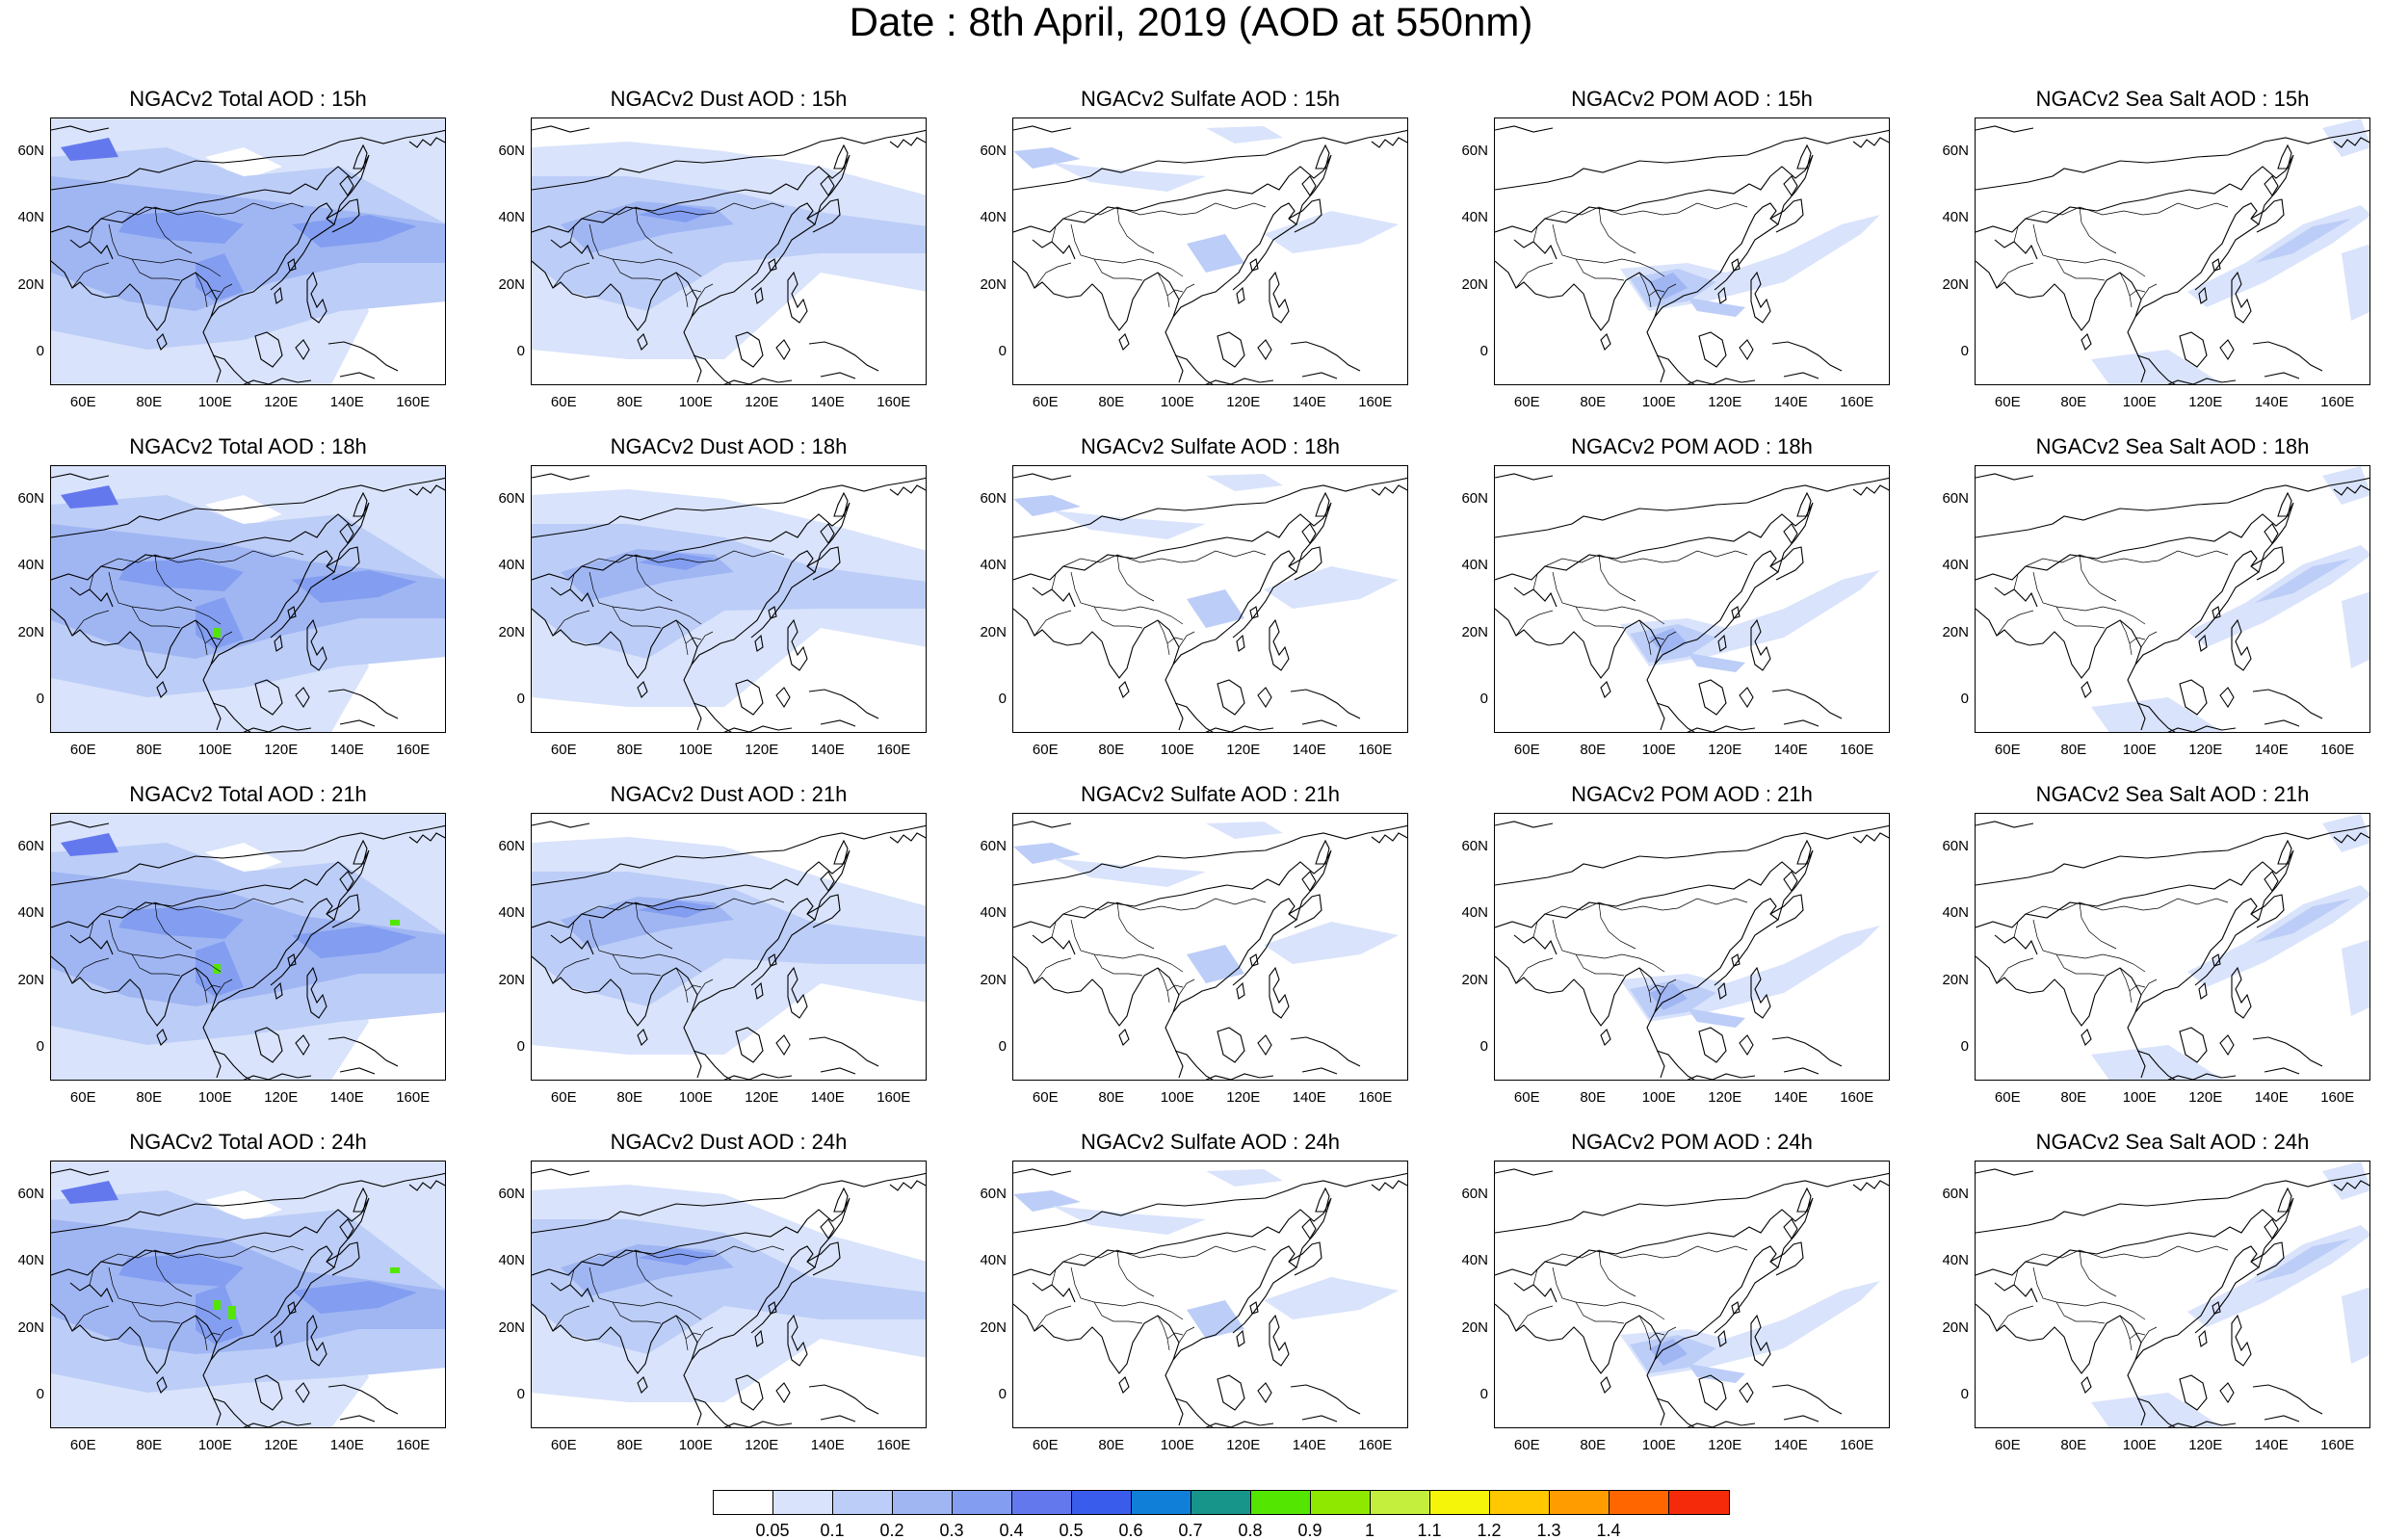 The width and height of the screenshot is (2382, 1540). Describe the element at coordinates (1608, 1530) in the screenshot. I see `colorbar-tick-label: 1.4` at that location.